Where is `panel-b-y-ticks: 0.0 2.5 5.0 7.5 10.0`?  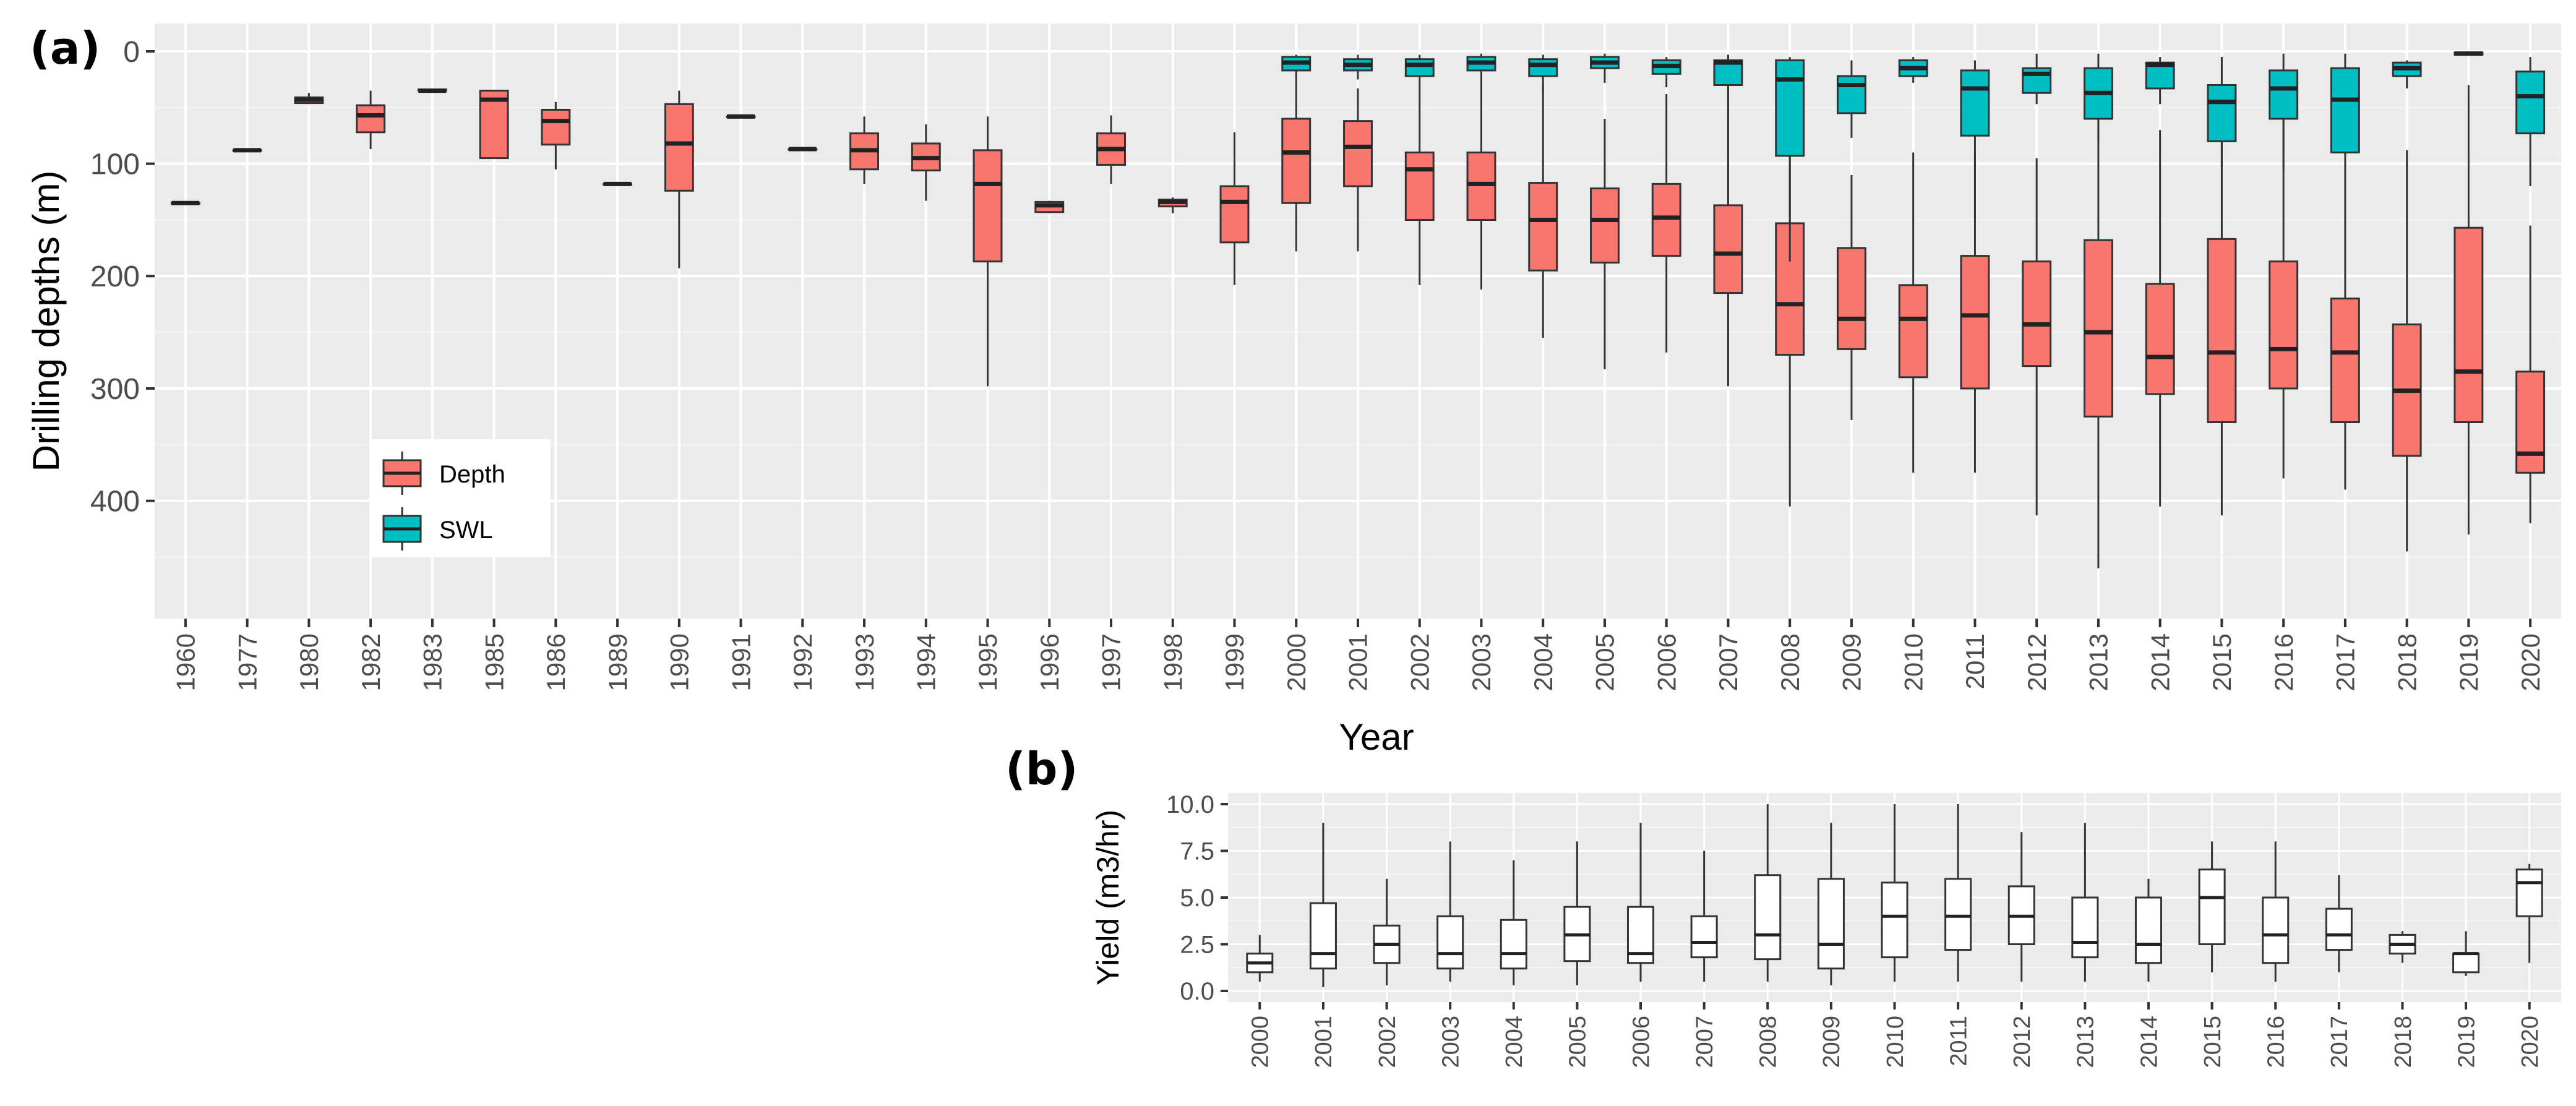 panel-b-y-ticks: 0.0 2.5 5.0 7.5 10.0 is located at coordinates (1197, 898).